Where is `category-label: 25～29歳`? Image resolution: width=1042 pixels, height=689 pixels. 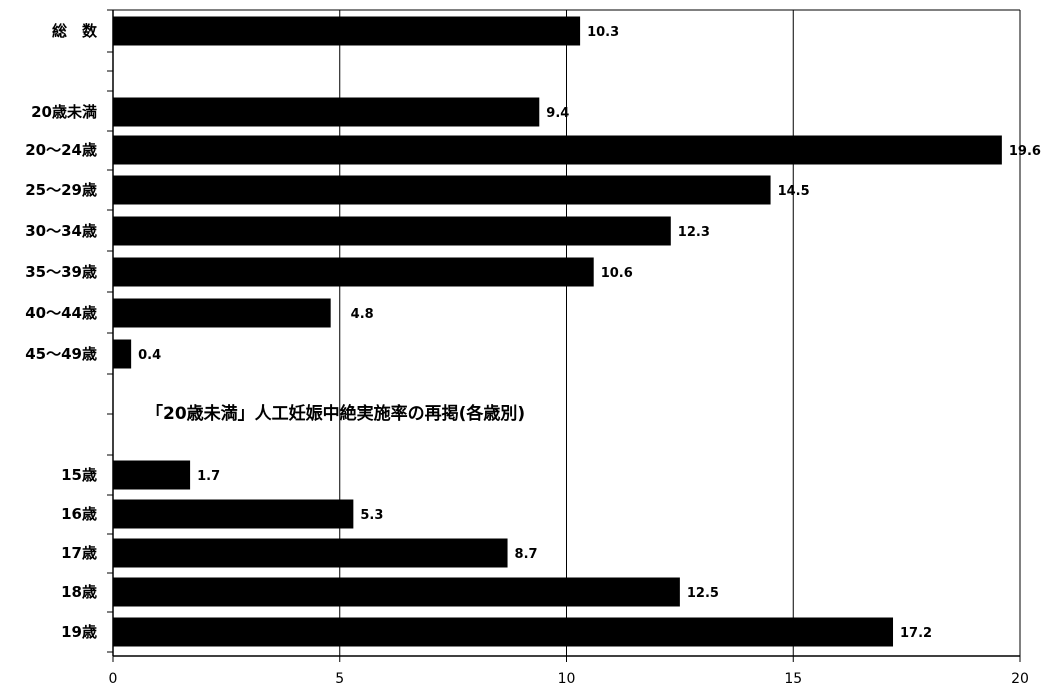
category-label: 25～29歳 is located at coordinates (61, 190).